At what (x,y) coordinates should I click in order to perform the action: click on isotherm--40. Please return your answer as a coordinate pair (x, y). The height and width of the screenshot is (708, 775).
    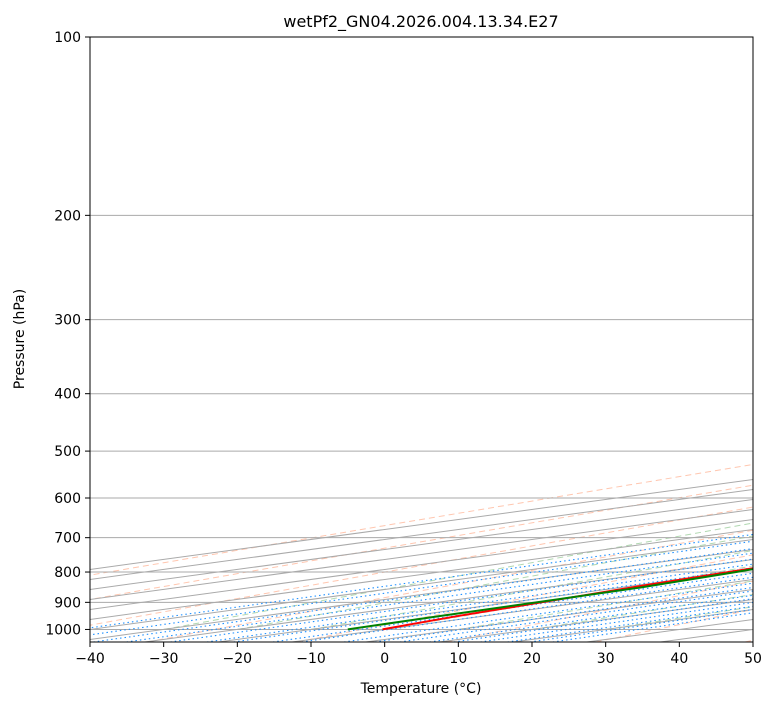
    Looking at the image, I should click on (421, 584).